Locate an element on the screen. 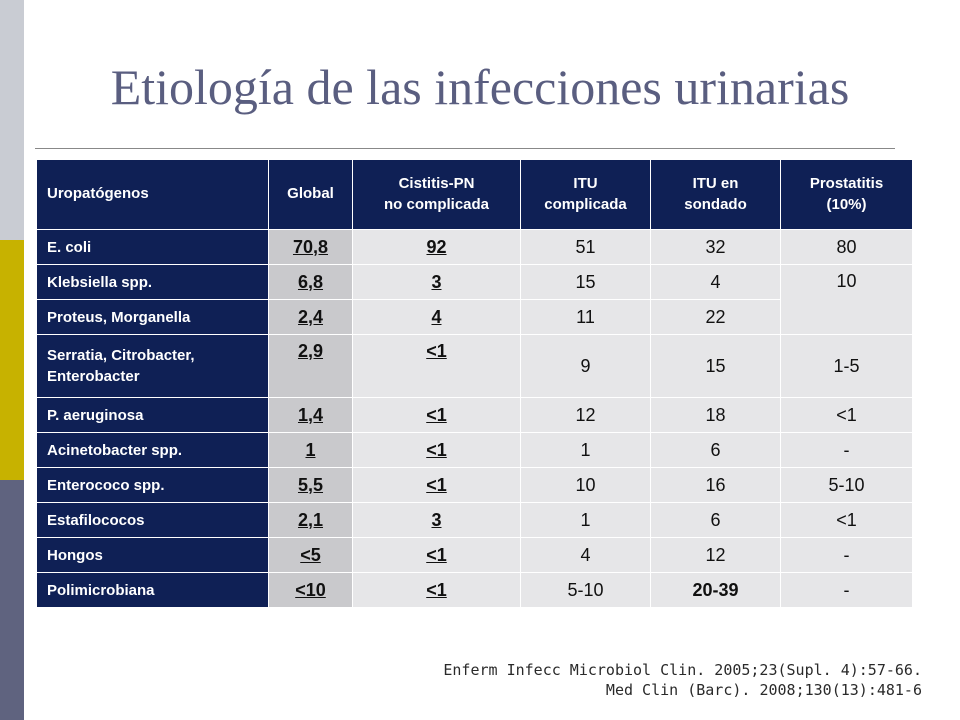  itu-sondado-cell: 32 is located at coordinates (715, 247).